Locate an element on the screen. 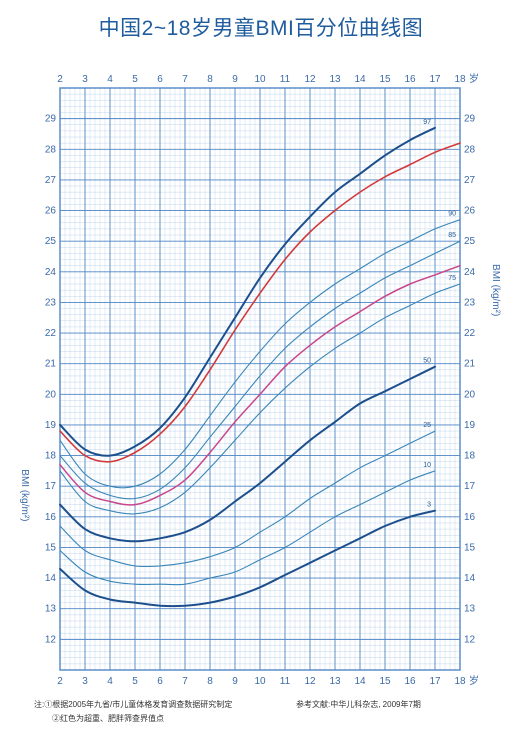 This screenshot has height=733, width=522. x-tick-label-bottom: 11 is located at coordinates (285, 681).